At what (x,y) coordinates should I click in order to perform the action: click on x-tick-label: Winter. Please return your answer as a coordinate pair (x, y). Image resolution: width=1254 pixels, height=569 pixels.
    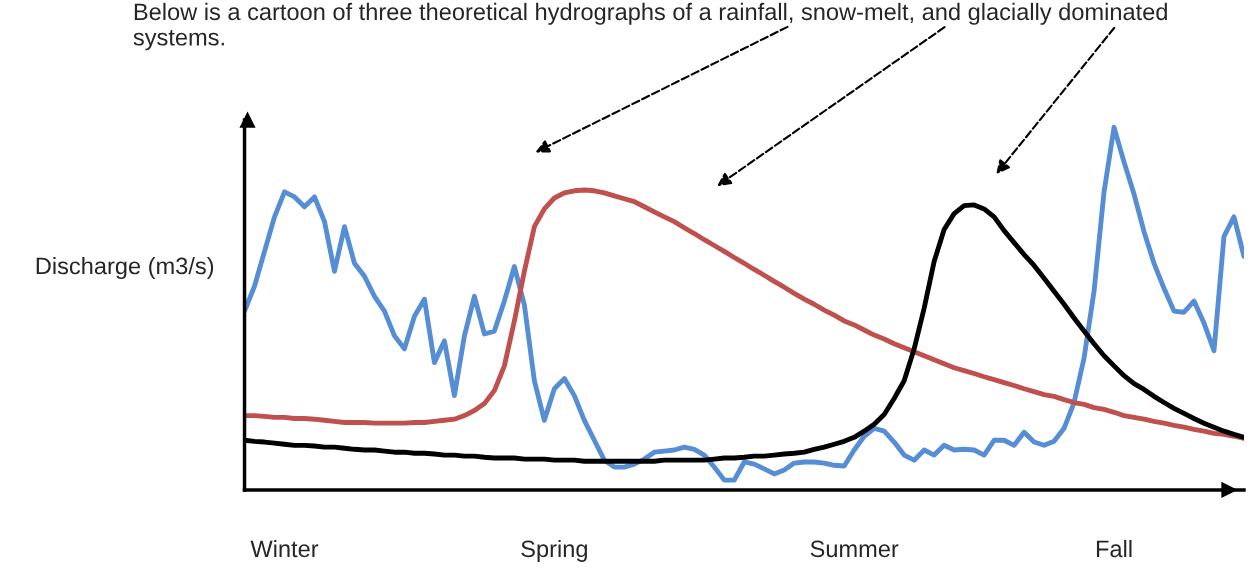
    Looking at the image, I should click on (284, 548).